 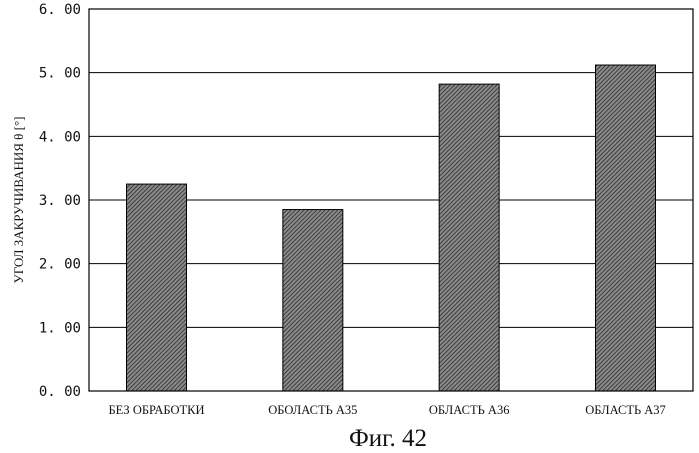 What do you see at coordinates (60, 265) in the screenshot?
I see `y-tick-label: 2. 00` at bounding box center [60, 265].